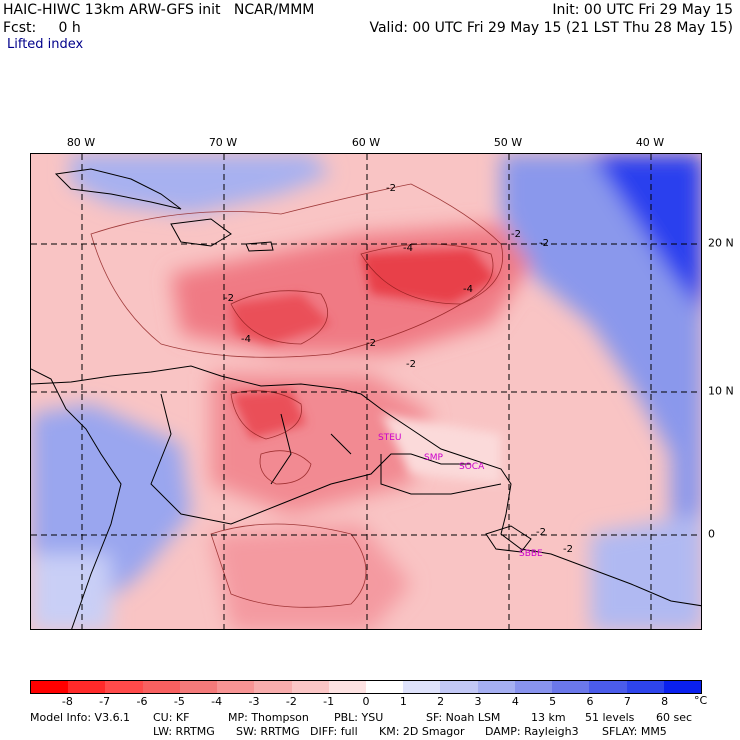 This screenshot has width=740, height=740. I want to click on lon-label: 40 W, so click(650, 142).